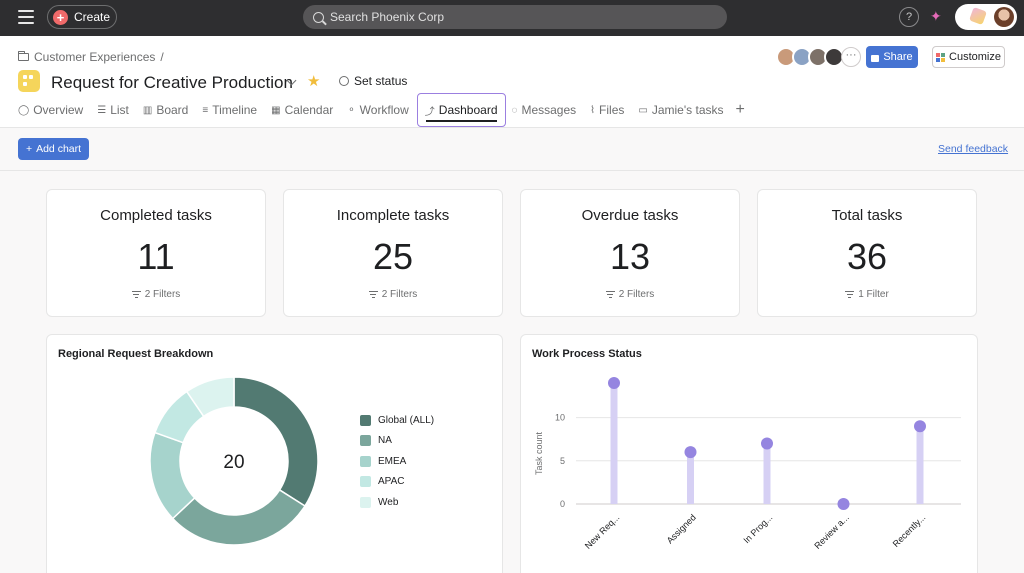 This screenshot has height=573, width=1024. Describe the element at coordinates (276, 110) in the screenshot. I see `calendar-icon: ▦` at that location.